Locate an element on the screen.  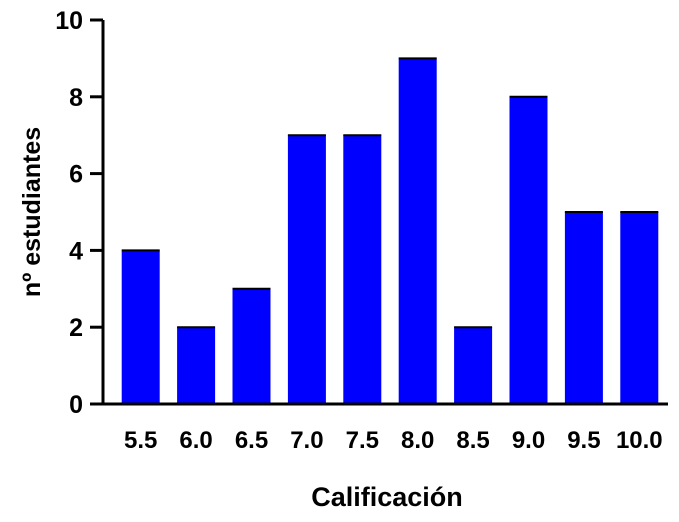
y-axis-title: nº estudiantes is located at coordinates (32, 212).